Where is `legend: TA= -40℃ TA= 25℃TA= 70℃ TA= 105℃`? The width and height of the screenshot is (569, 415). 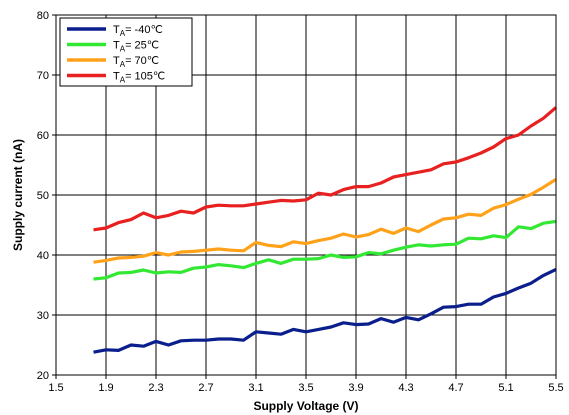 legend: TA= -40℃ TA= 25℃TA= 70℃ TA= 105℃ is located at coordinates (126, 52).